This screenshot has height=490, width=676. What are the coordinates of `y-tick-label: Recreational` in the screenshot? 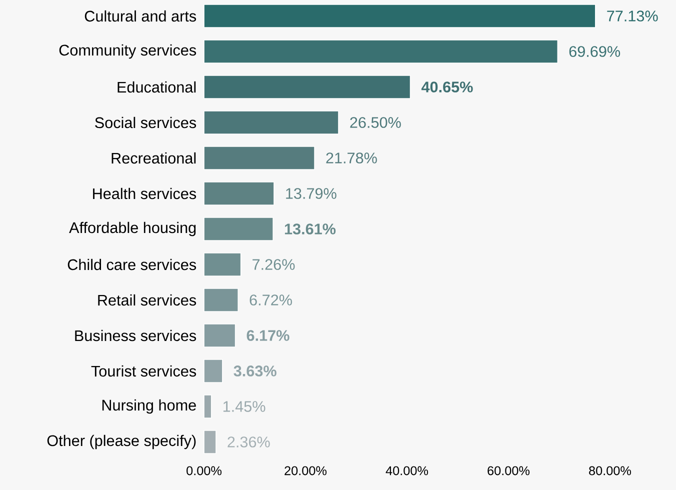 It's located at (154, 158).